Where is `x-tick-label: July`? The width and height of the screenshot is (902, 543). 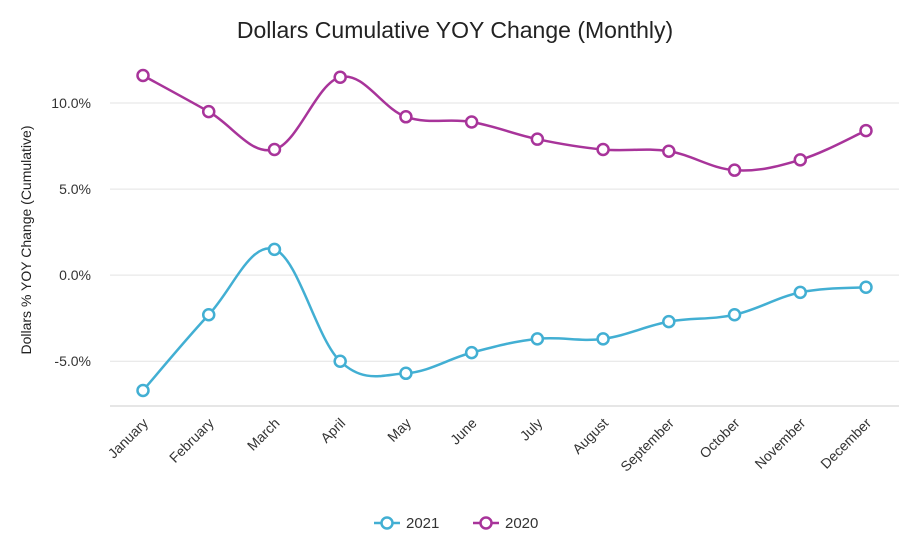 x-tick-label: July is located at coordinates (531, 429).